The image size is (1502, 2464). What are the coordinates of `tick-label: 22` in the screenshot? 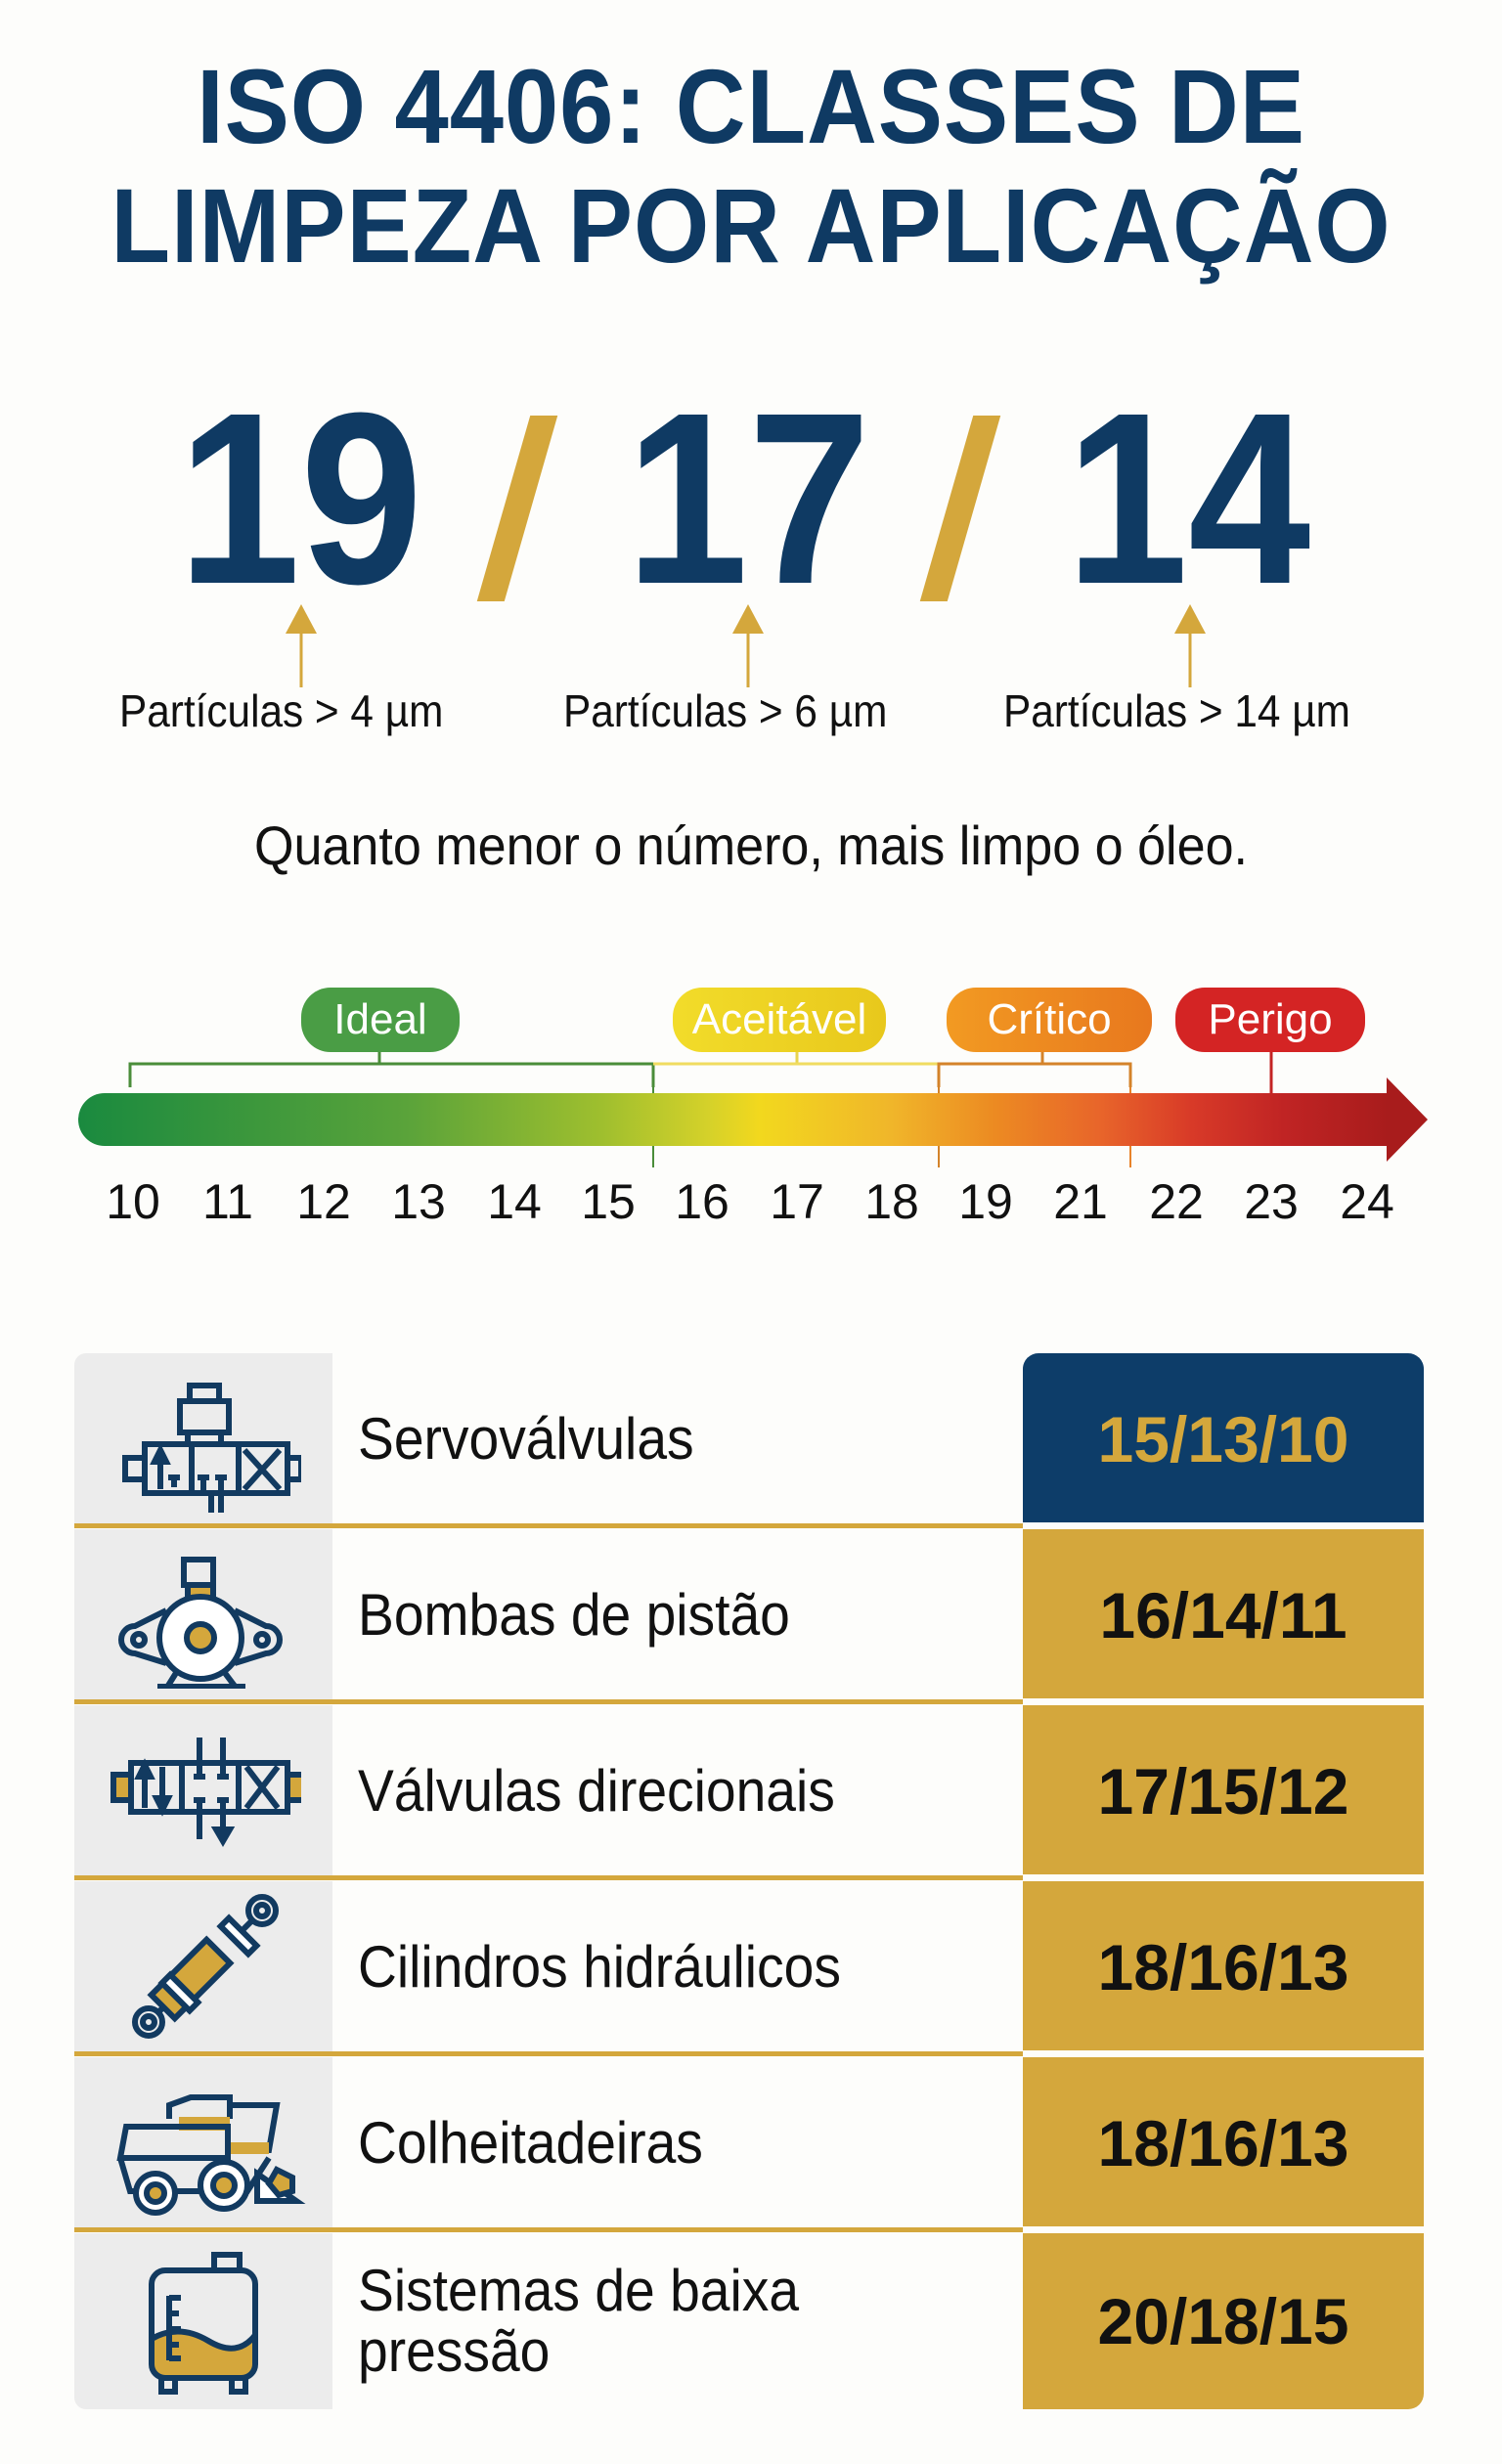 It's located at (1176, 1201).